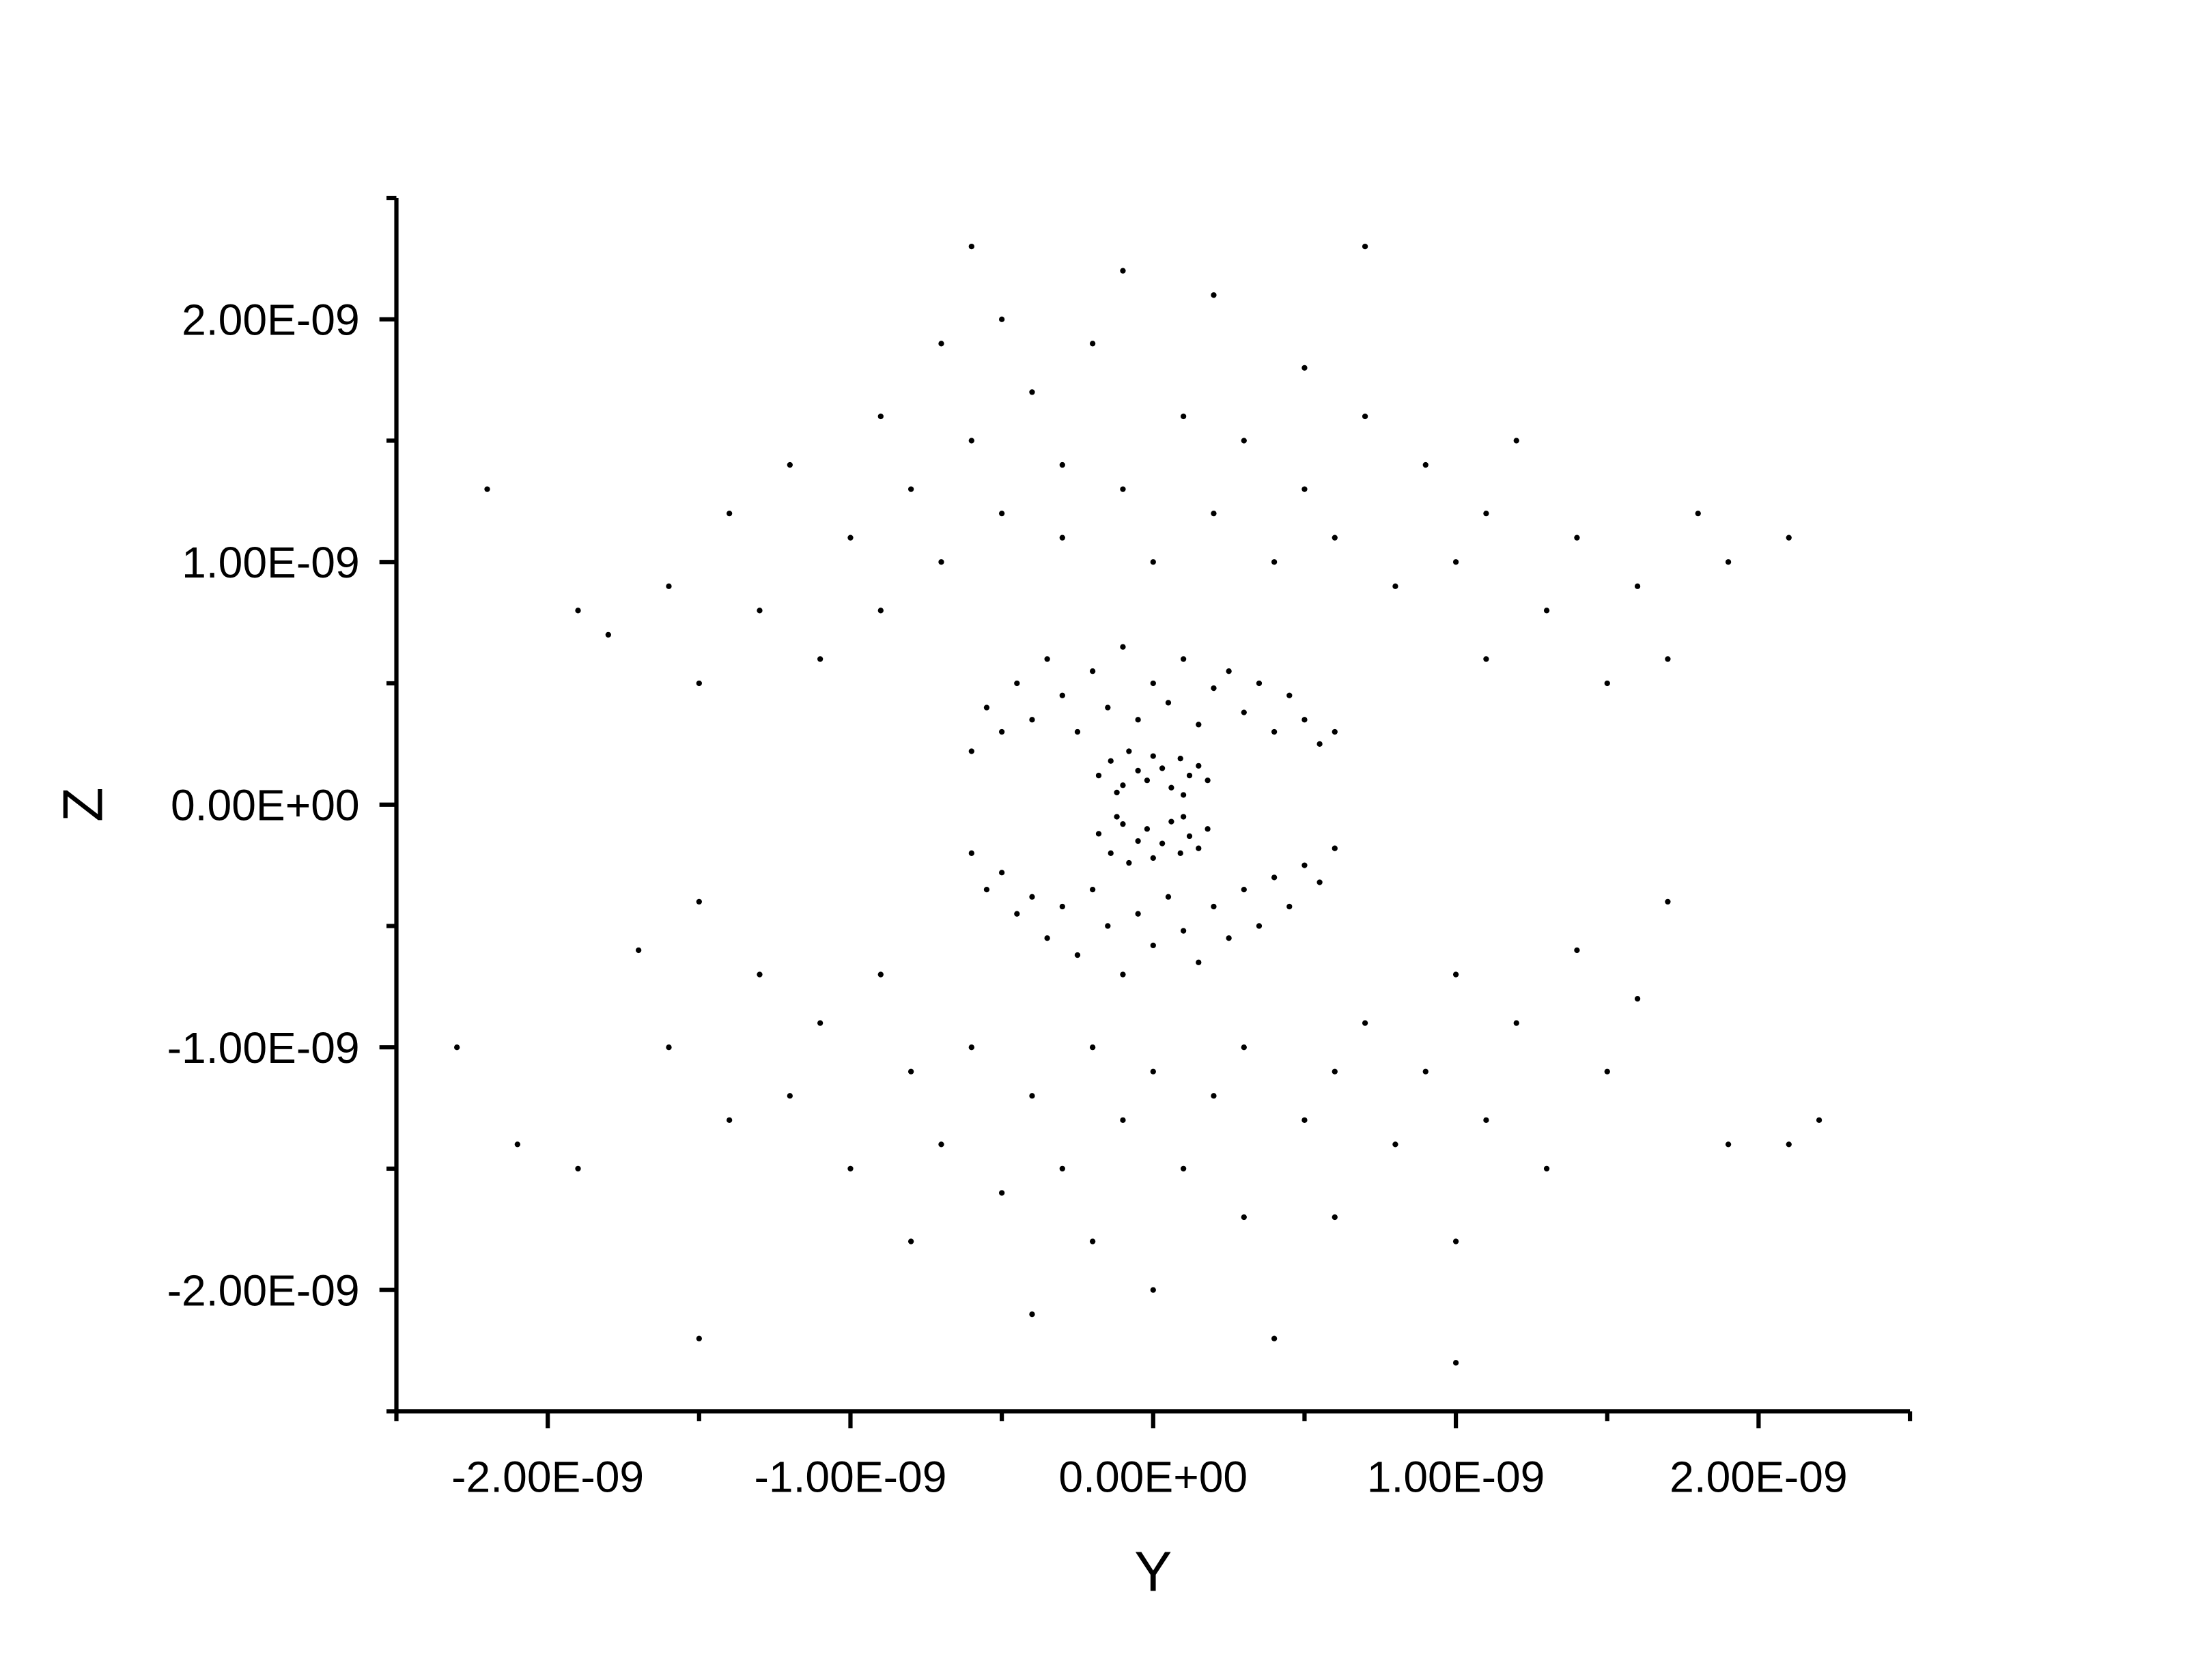  I want to click on y-tick-label: 2.00E-09, so click(271, 320).